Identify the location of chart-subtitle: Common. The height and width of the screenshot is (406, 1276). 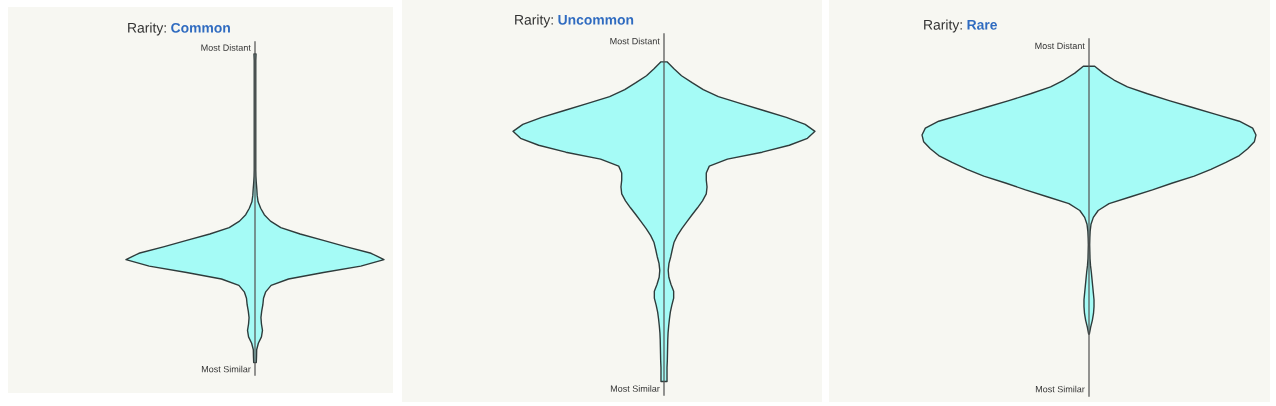
(200, 27).